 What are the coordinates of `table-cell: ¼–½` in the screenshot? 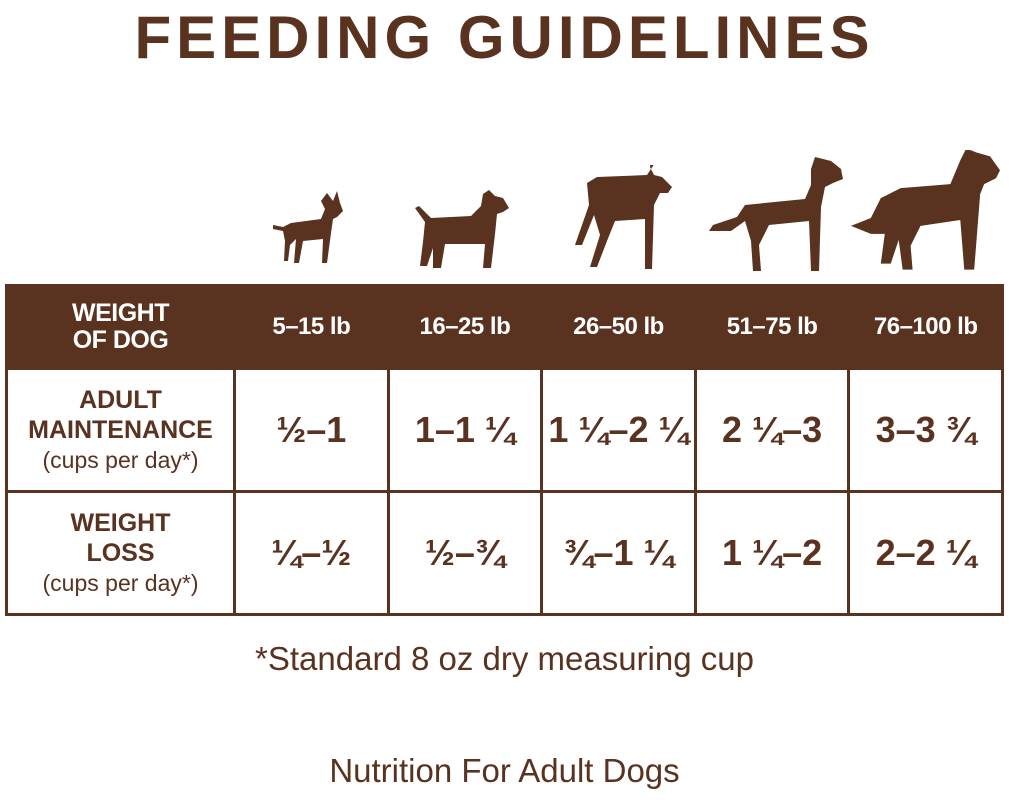 It's located at (311, 553).